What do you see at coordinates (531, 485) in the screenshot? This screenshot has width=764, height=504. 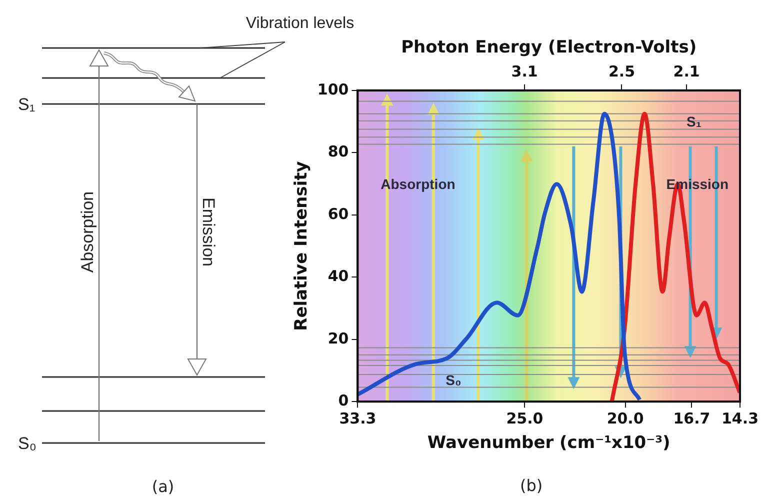 I see `text: (b)` at bounding box center [531, 485].